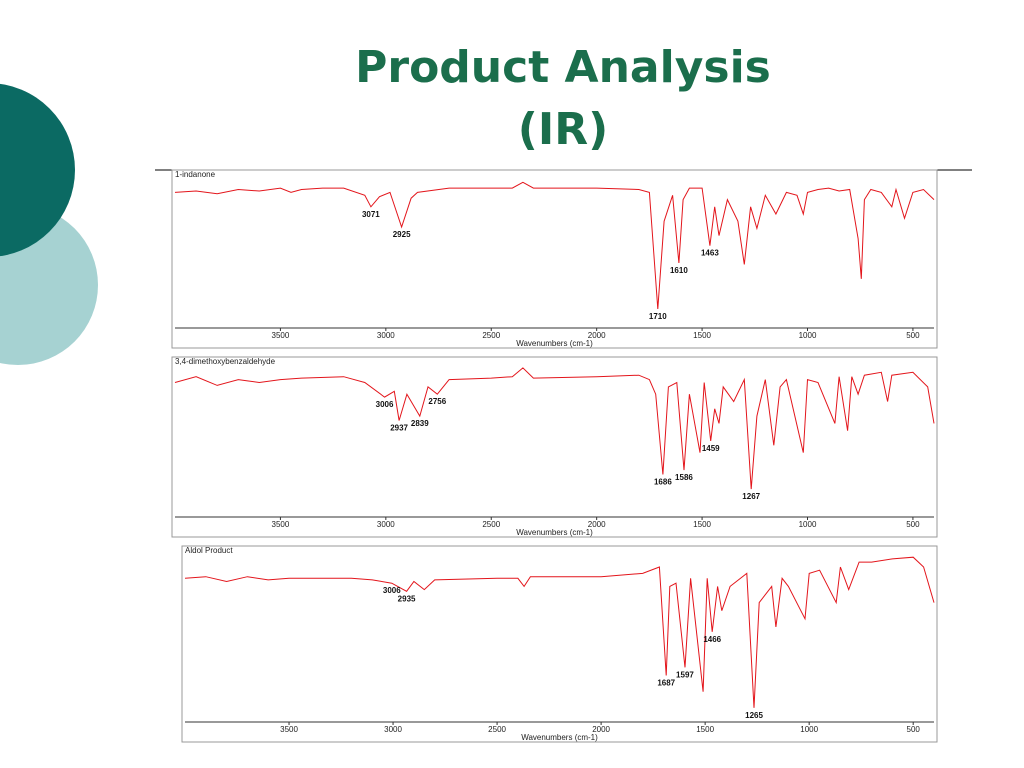  Describe the element at coordinates (209, 550) in the screenshot. I see `panel-title: Aldol Product` at that location.